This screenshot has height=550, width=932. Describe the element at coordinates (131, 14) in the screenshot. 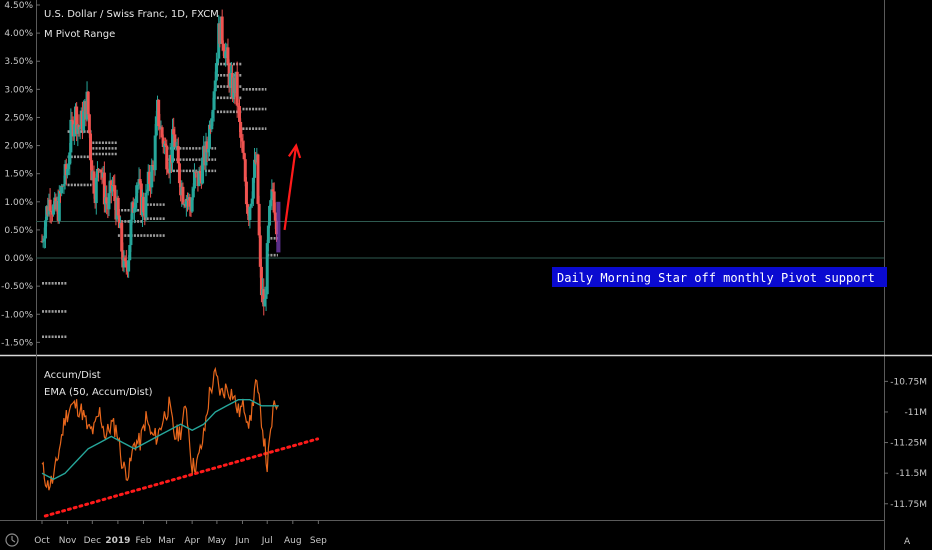

I see `symbol-title: U.S. Dollar / Swiss Franc, 1D, FXCM` at that location.